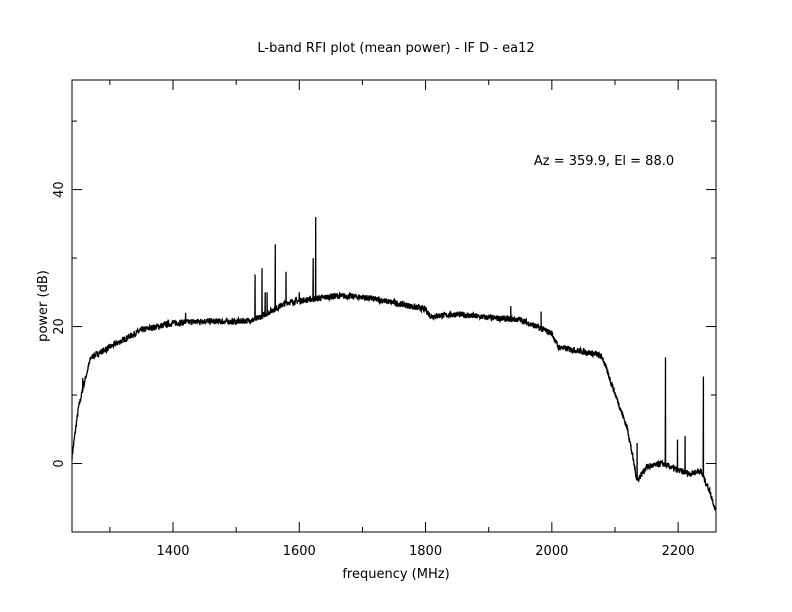 This screenshot has height=612, width=792. What do you see at coordinates (172, 551) in the screenshot?
I see `x-tick-label: 1400` at bounding box center [172, 551].